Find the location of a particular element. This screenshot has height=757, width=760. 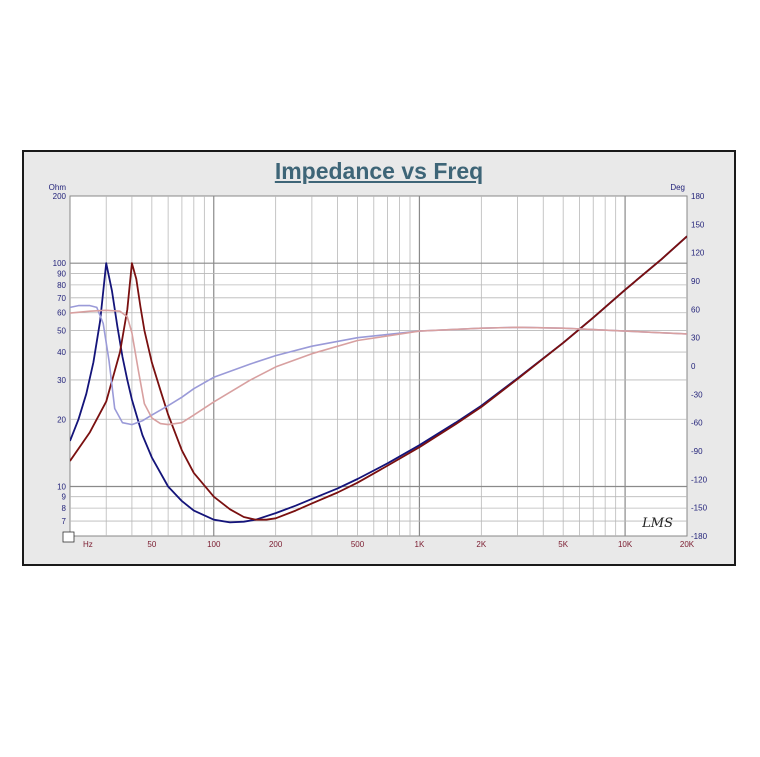

y-left-tick-label: 10 is located at coordinates (61, 486).